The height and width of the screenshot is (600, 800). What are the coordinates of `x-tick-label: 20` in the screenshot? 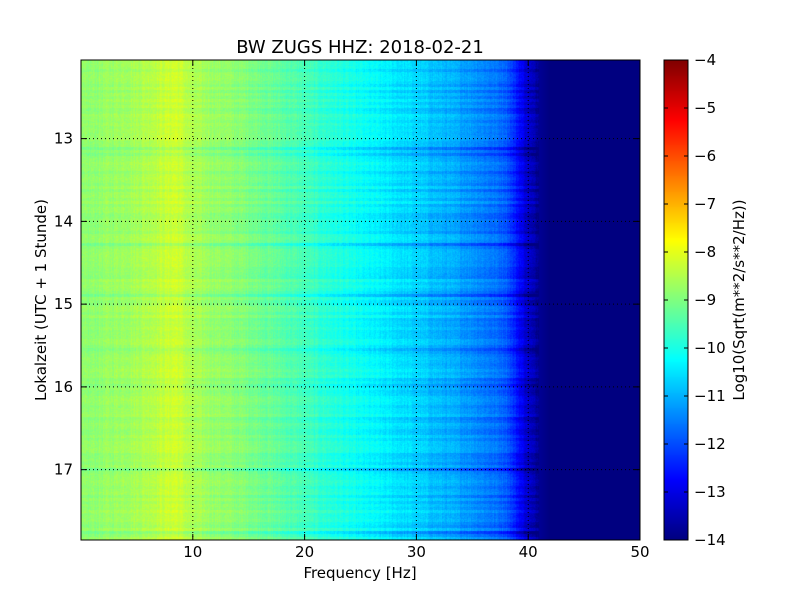 It's located at (304, 552).